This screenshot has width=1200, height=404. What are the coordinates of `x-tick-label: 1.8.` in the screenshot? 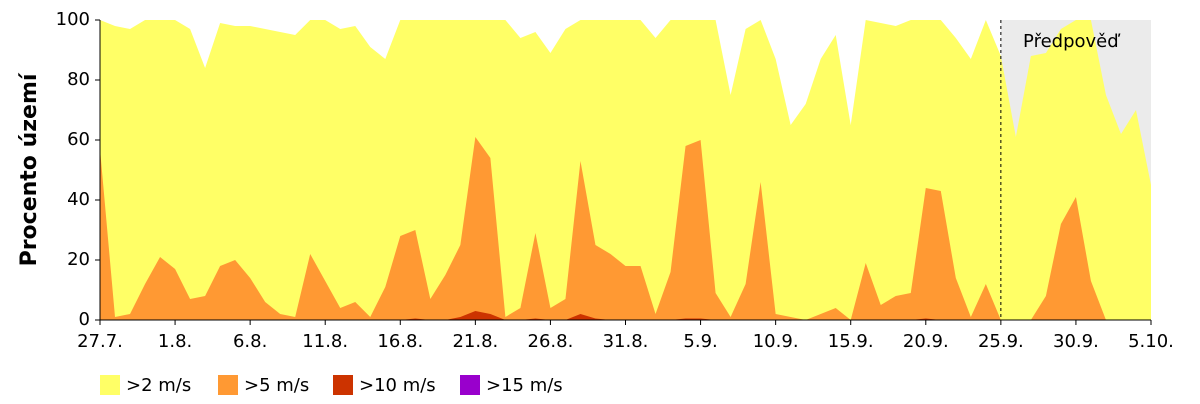 It's located at (175, 341).